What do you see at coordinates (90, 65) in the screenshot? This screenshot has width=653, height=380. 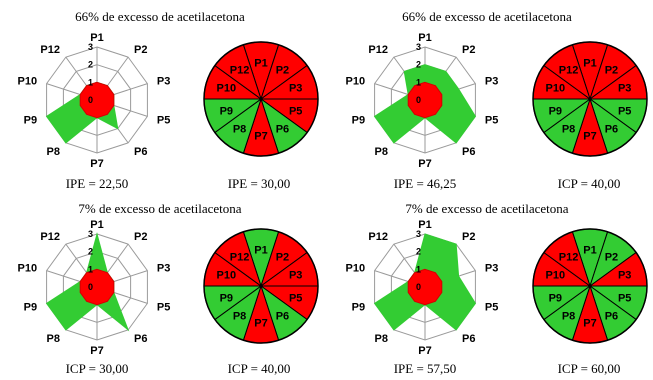 I see `radar-tick-label: 2` at bounding box center [90, 65].